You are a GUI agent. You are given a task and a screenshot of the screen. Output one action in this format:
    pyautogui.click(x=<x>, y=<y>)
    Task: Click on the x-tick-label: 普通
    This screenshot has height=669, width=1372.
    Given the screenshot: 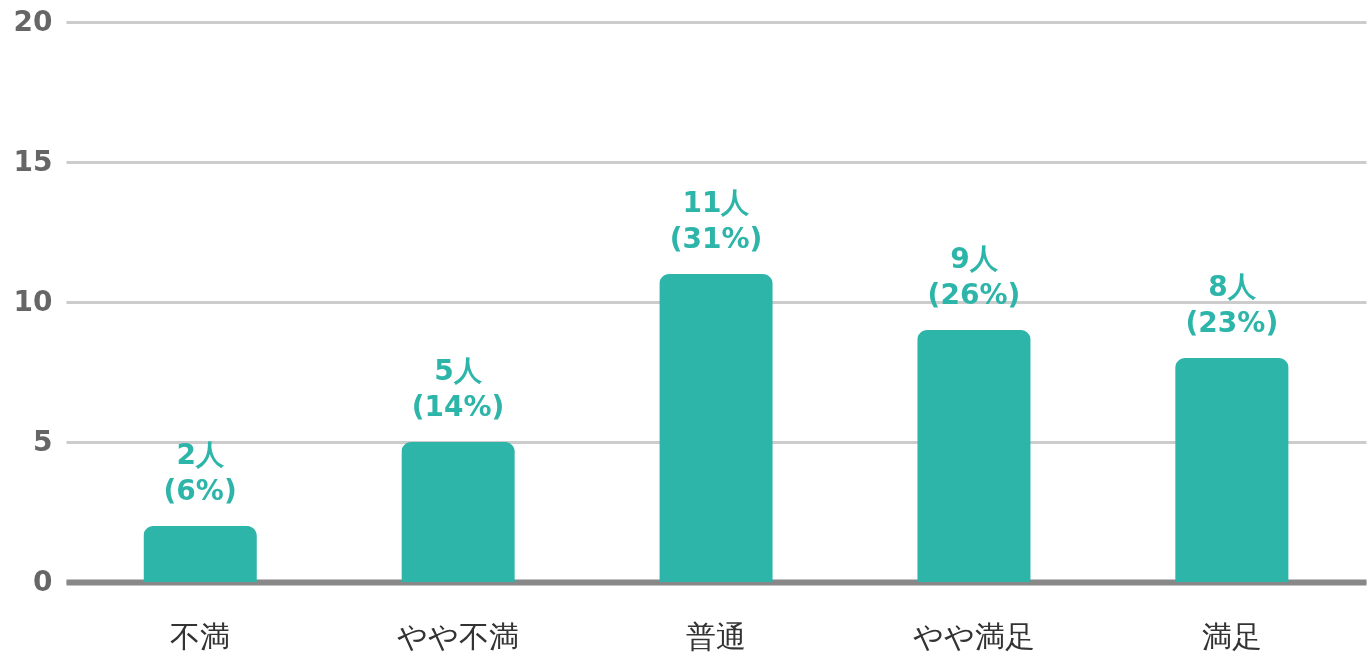 What is the action you would take?
    pyautogui.click(x=716, y=636)
    